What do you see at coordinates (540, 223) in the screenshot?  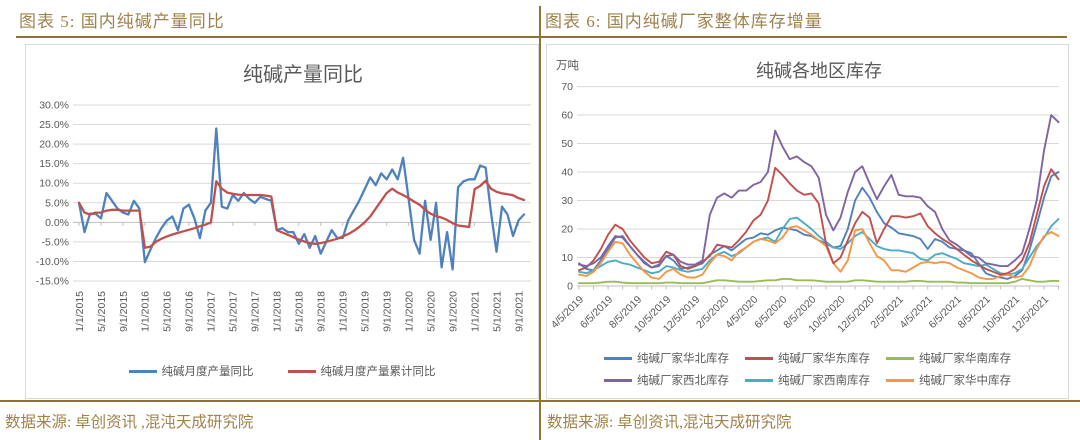 I see `panel-divider` at bounding box center [540, 223].